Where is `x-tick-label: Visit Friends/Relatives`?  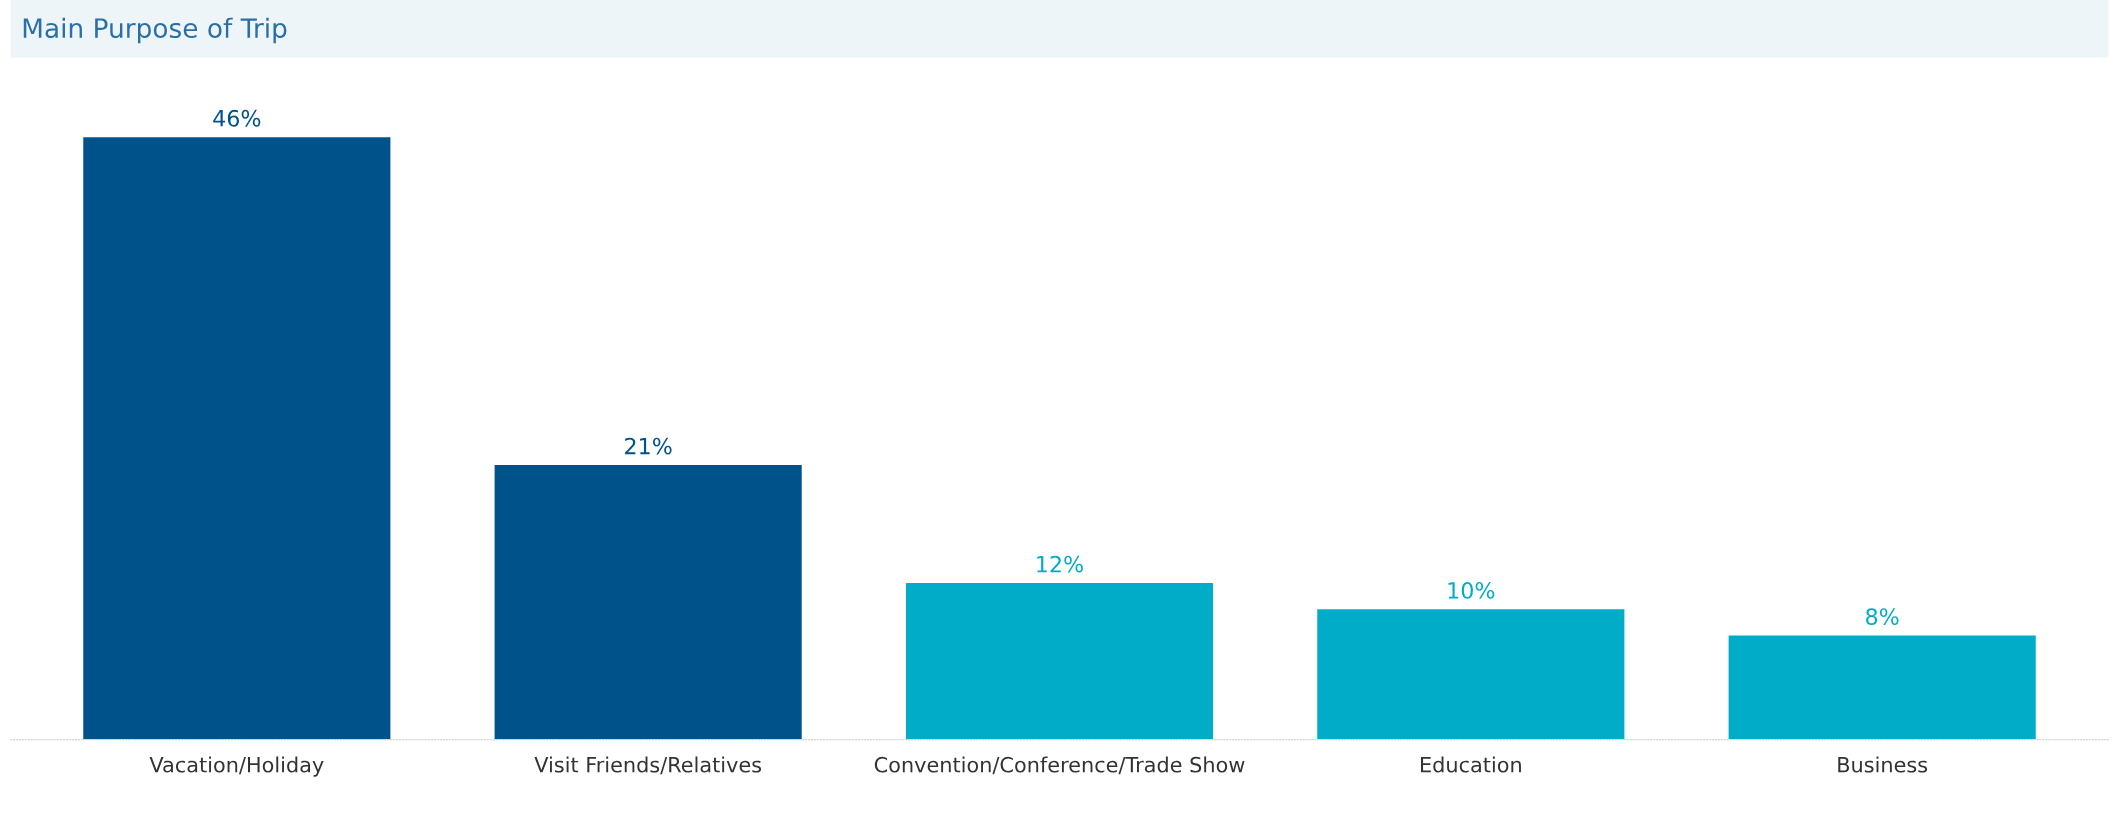
x-tick-label: Visit Friends/Relatives is located at coordinates (648, 765).